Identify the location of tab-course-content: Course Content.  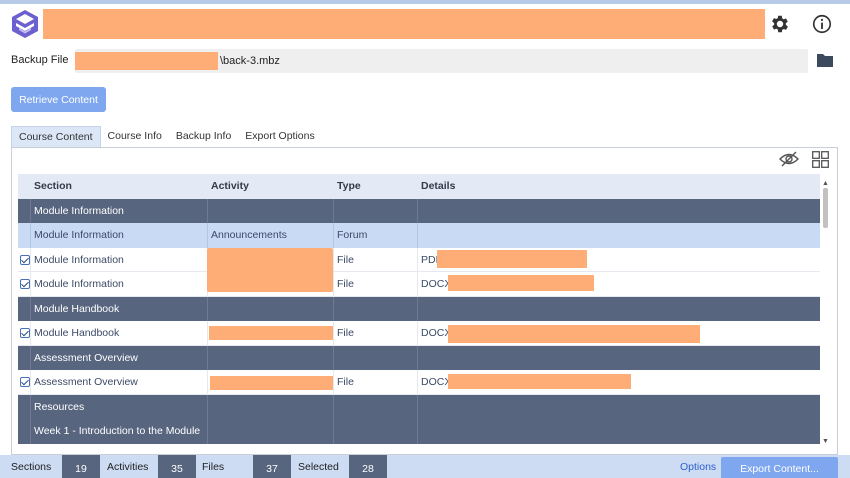
(56, 137).